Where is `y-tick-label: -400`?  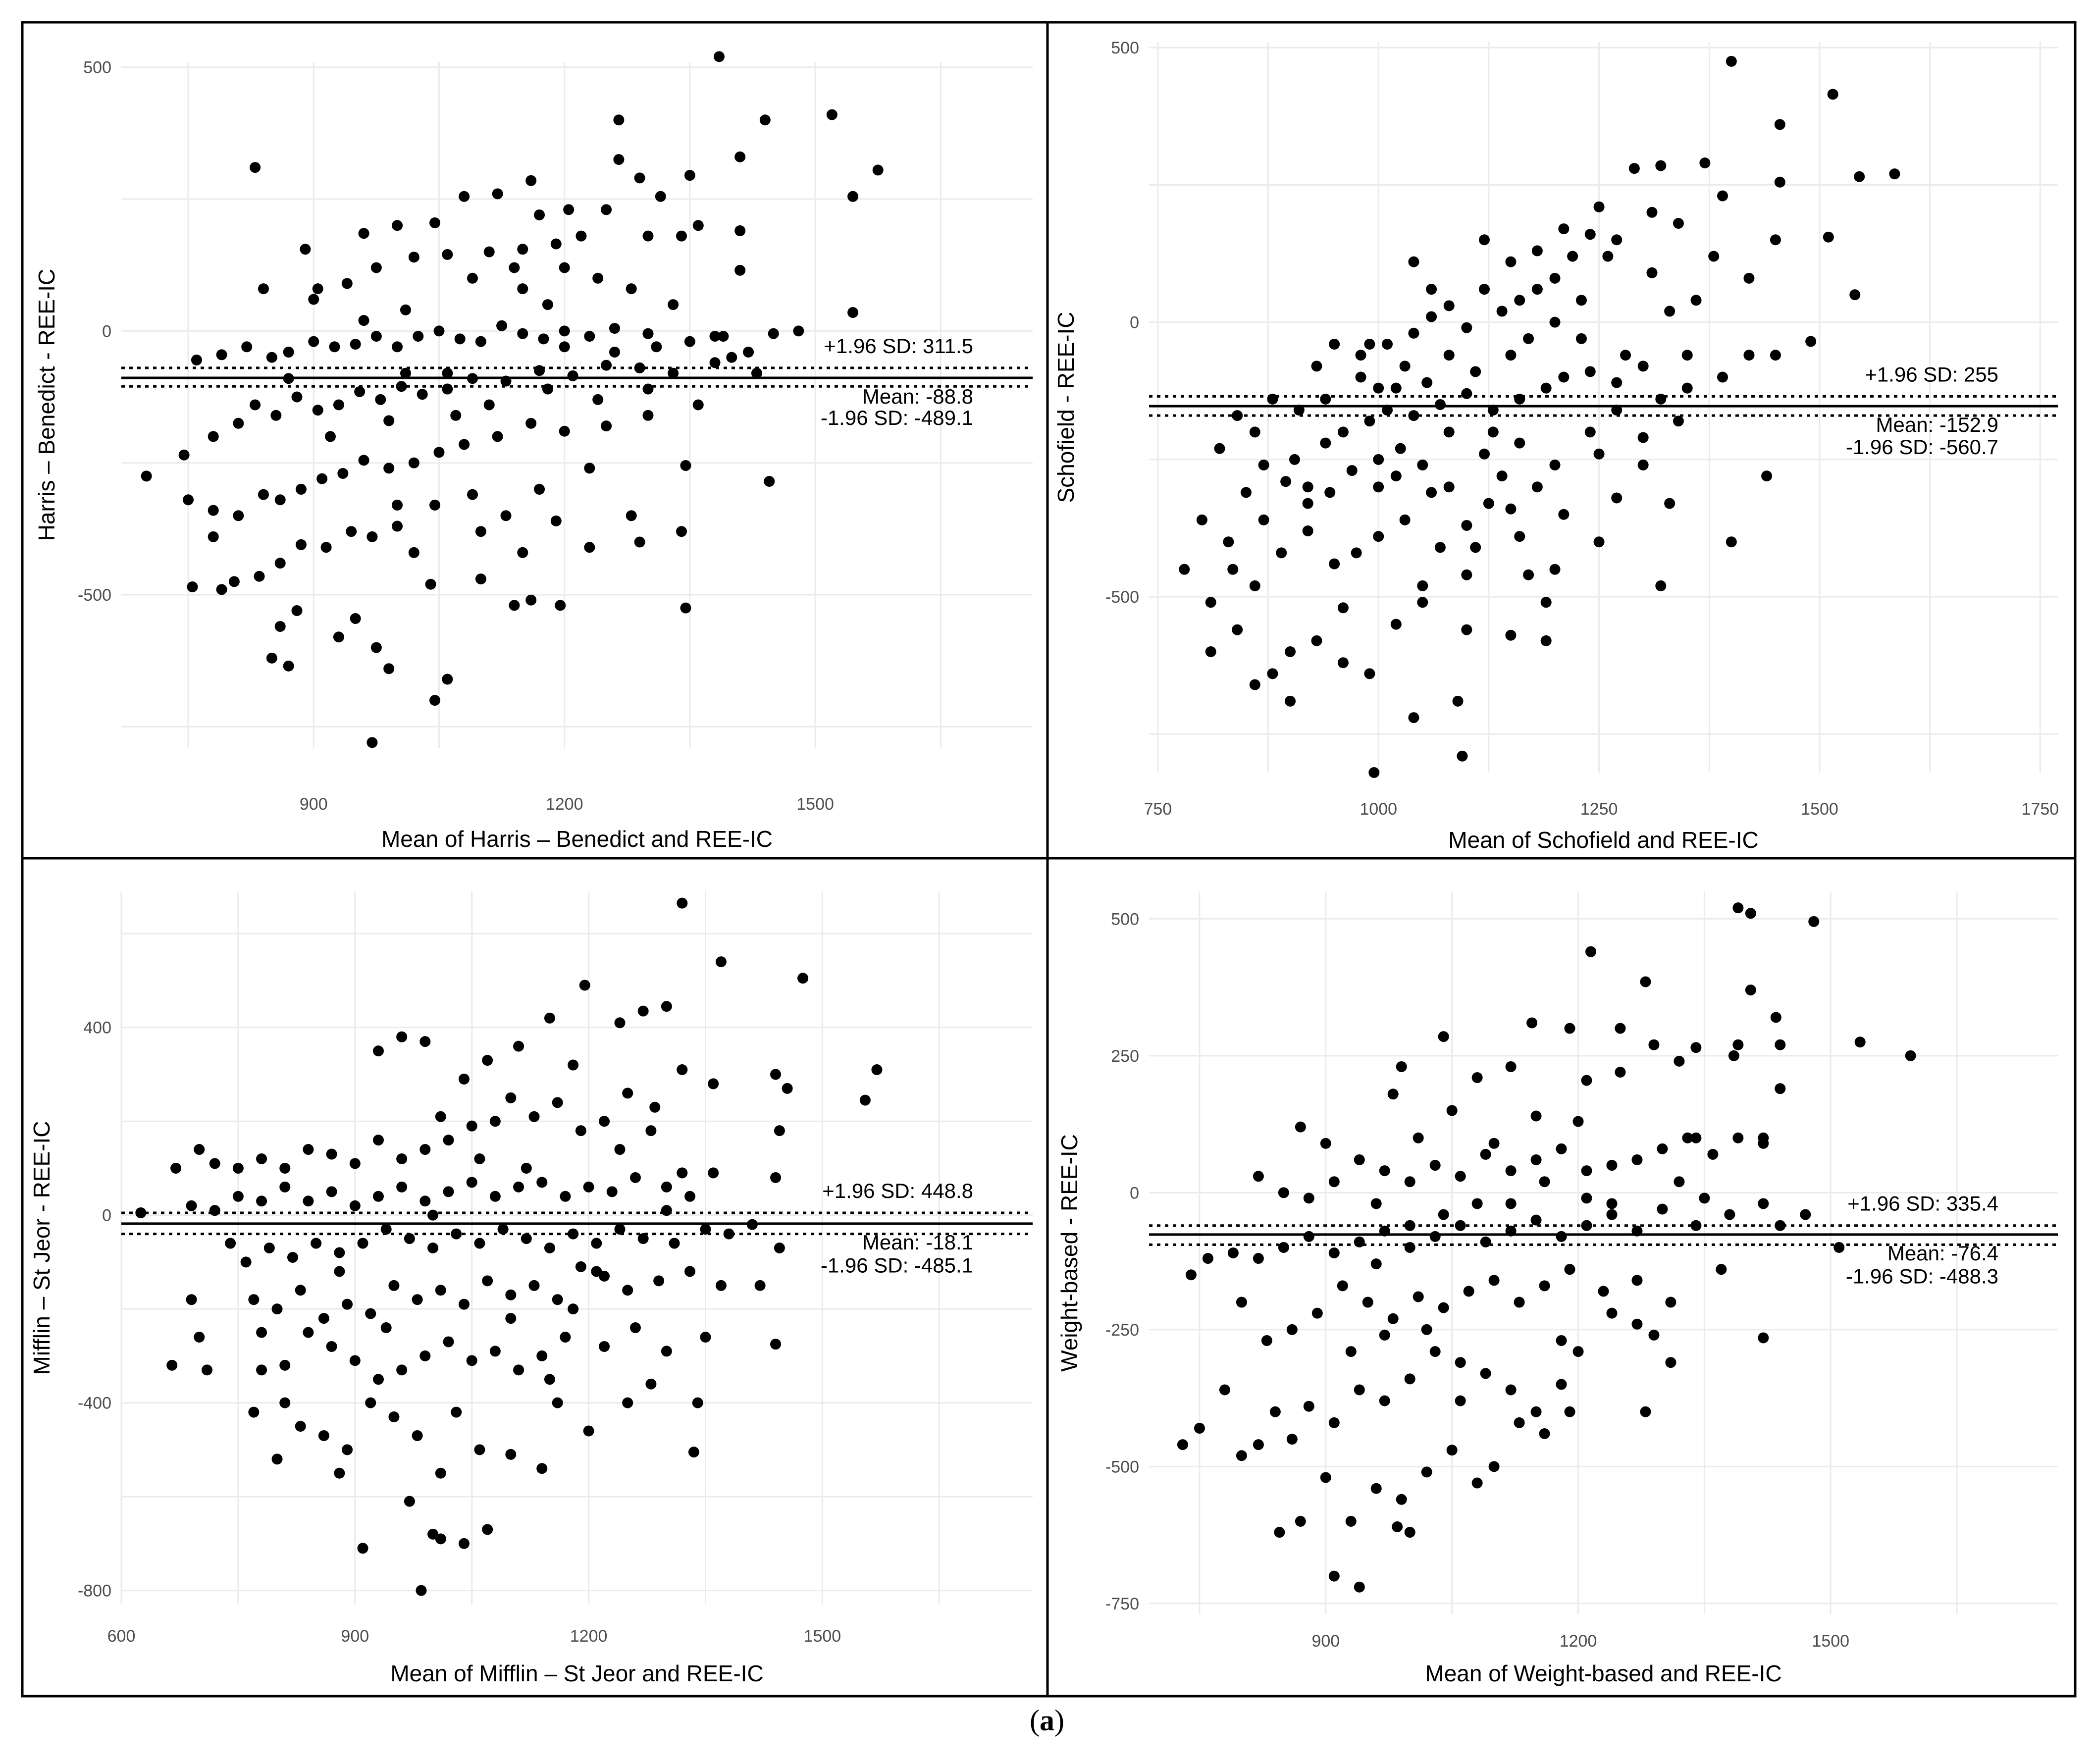
y-tick-label: -400 is located at coordinates (94, 1403).